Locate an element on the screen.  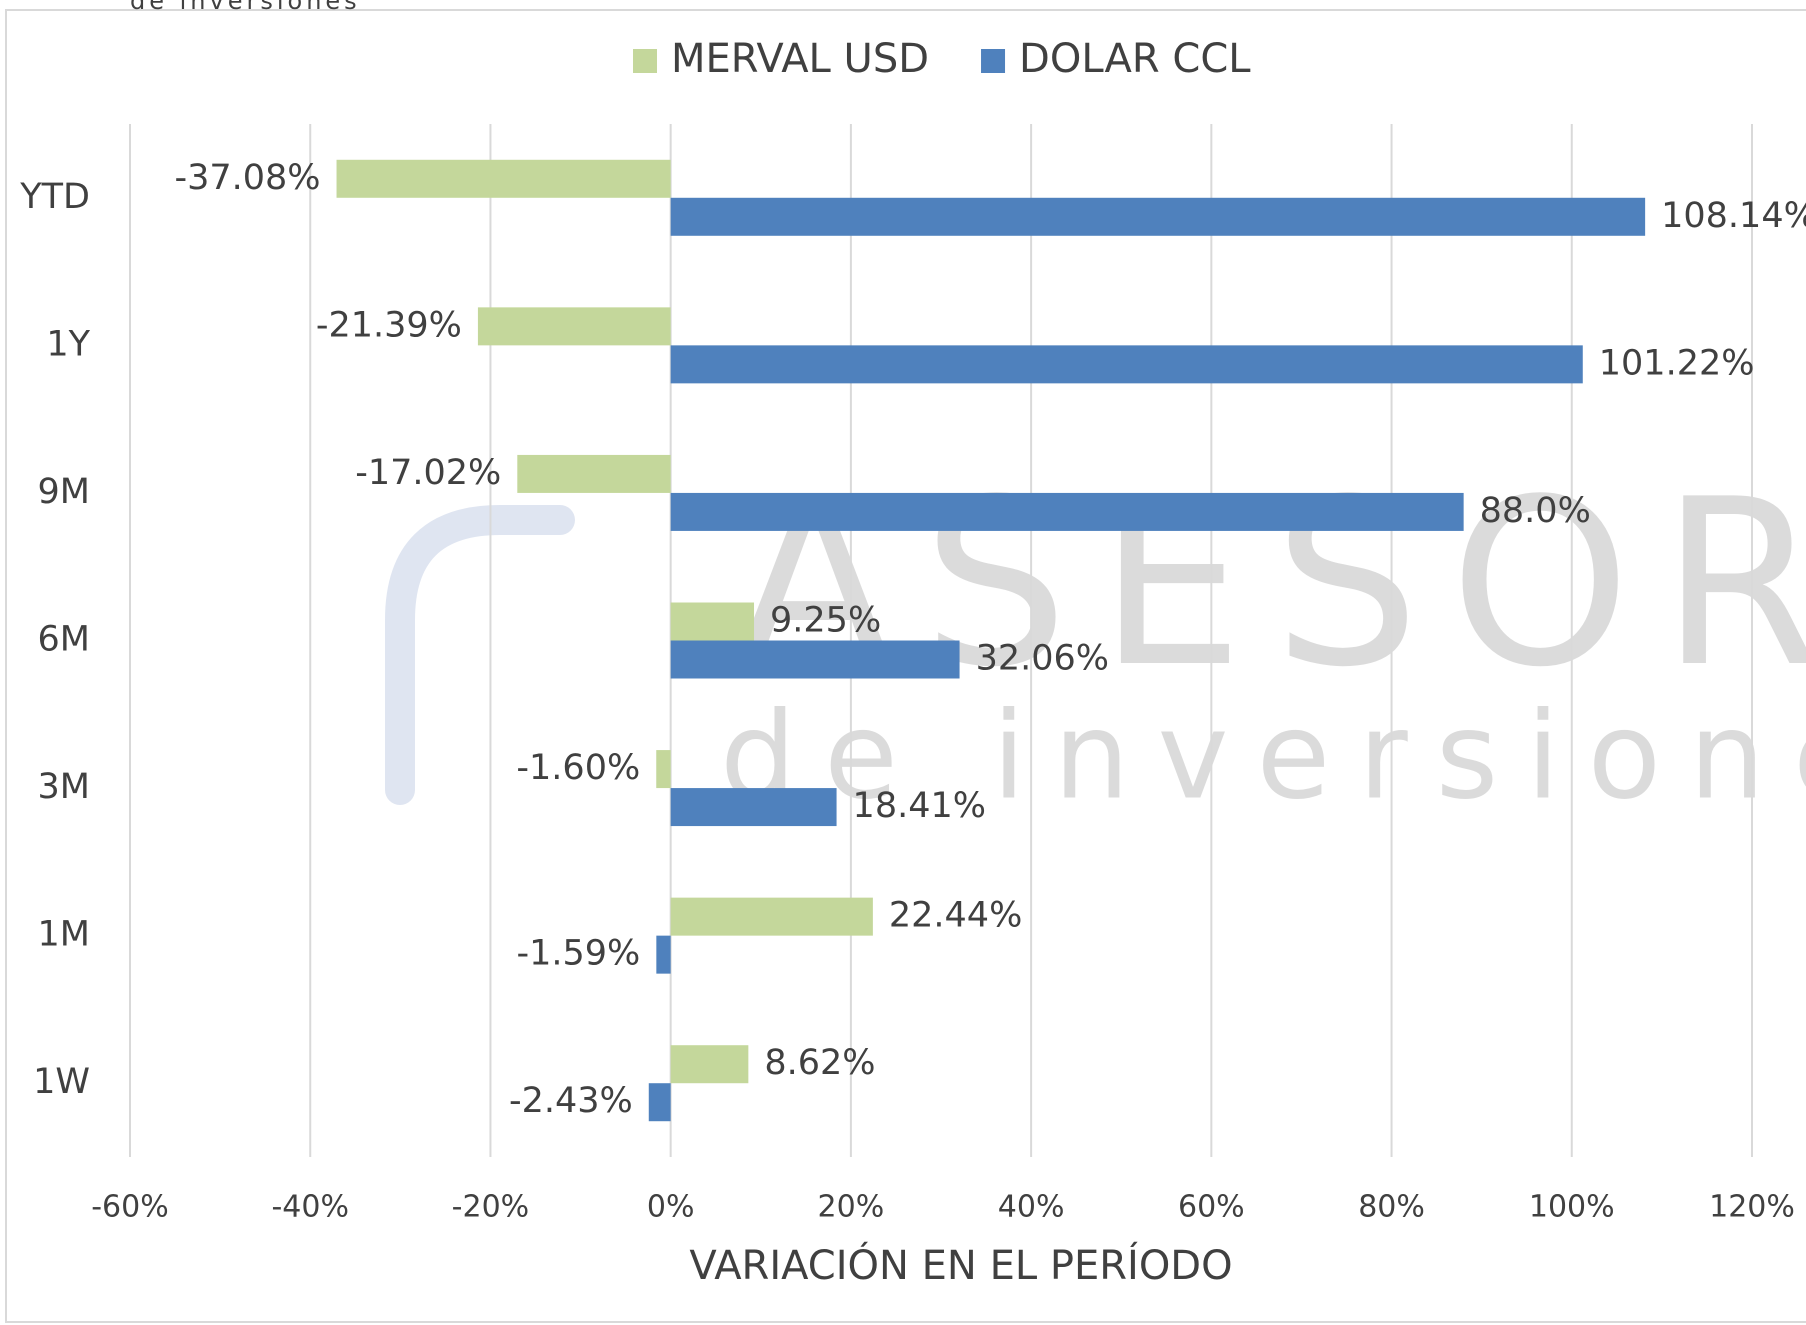
data-label: -21.39% is located at coordinates (389, 325).